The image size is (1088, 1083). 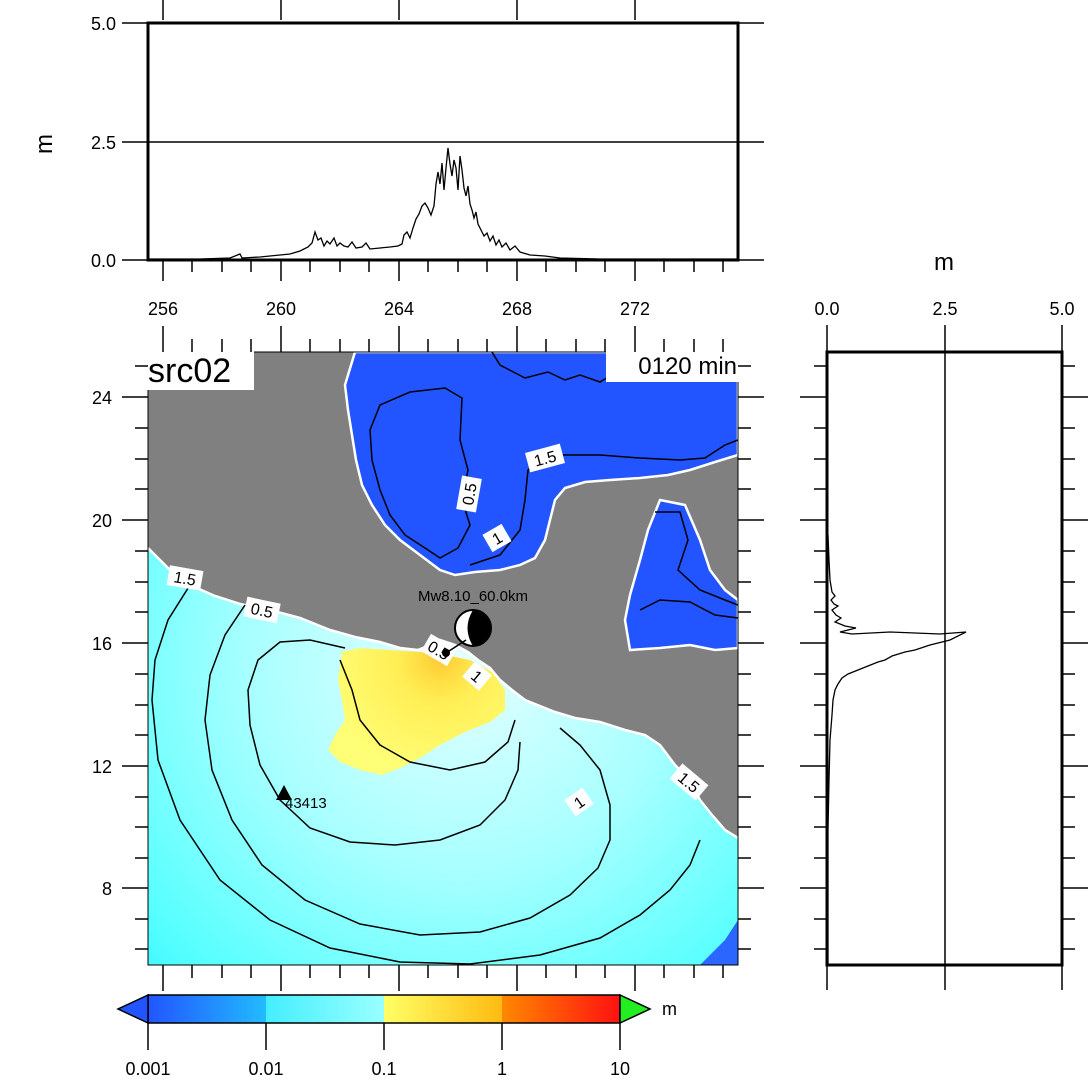 I want to click on contour-label-4: 0.5, so click(x=470, y=494).